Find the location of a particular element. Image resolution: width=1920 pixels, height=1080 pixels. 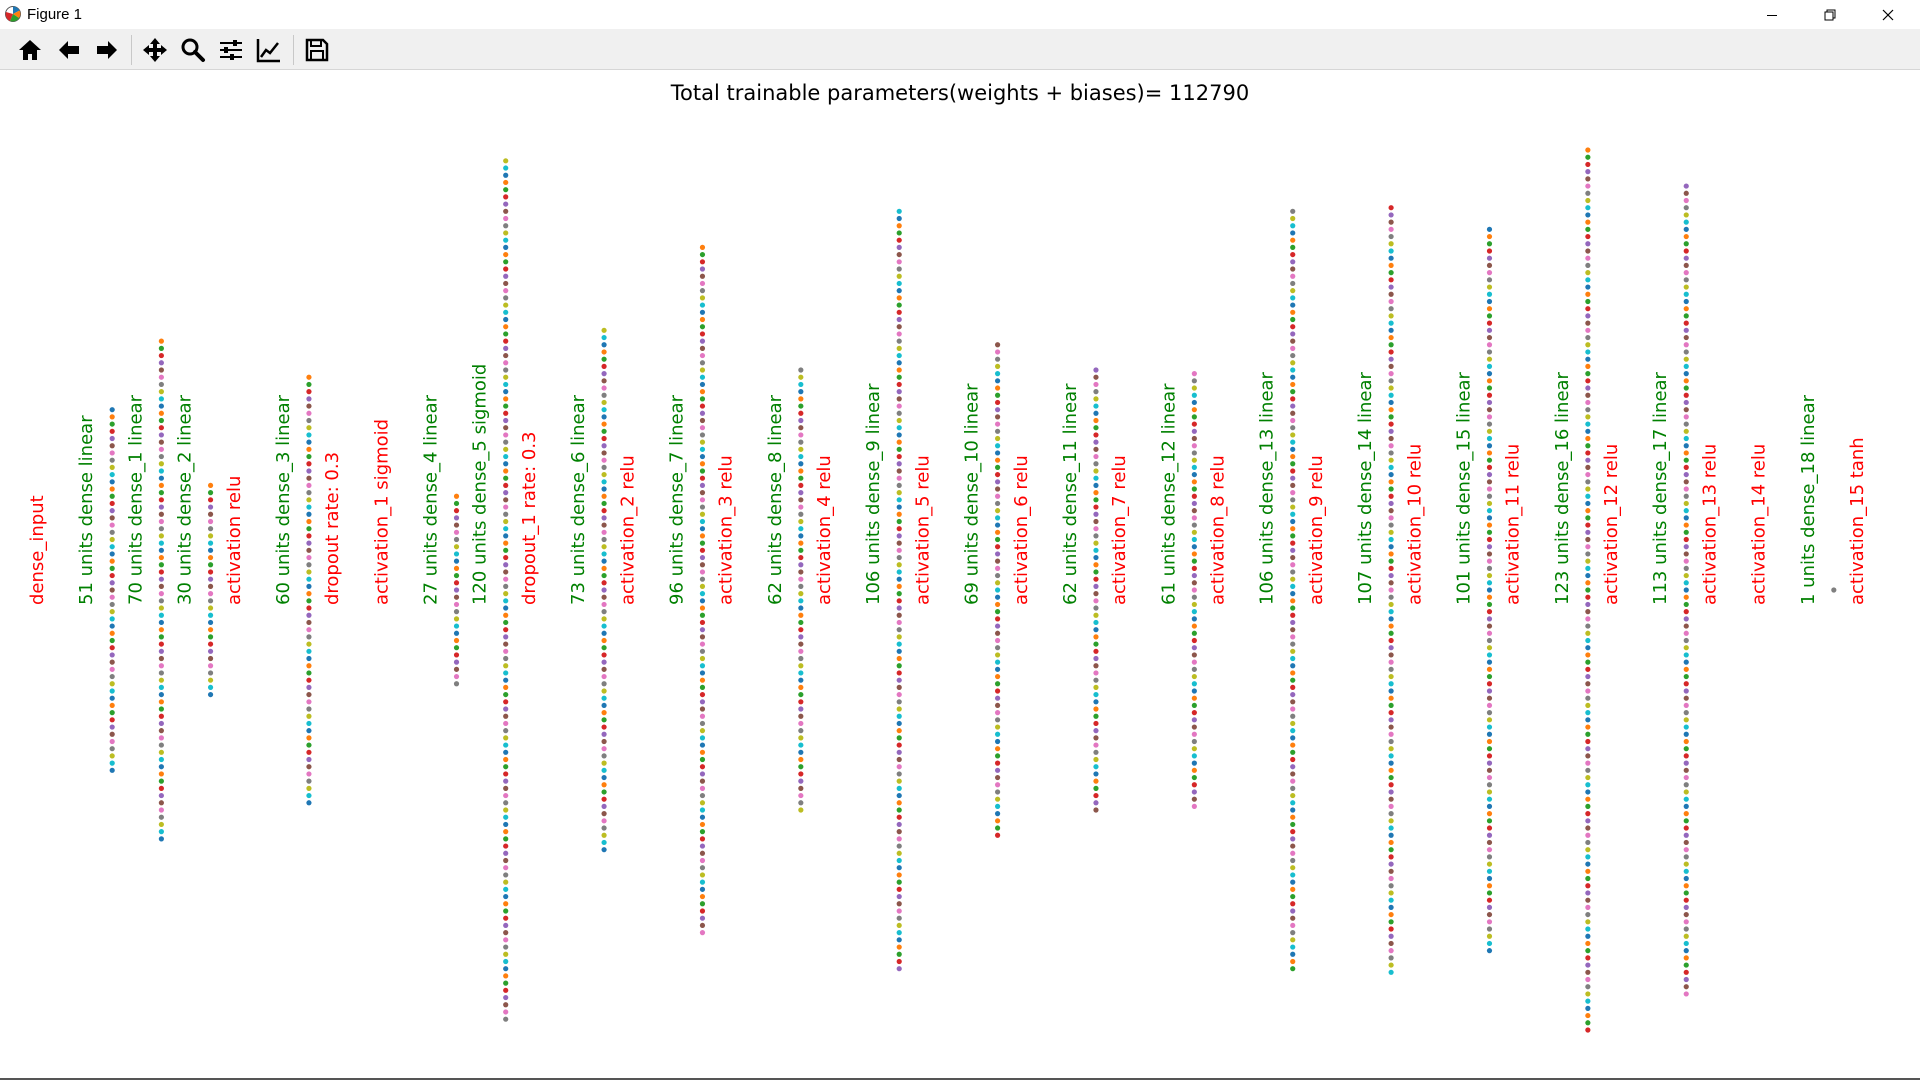

configure-subplots-button is located at coordinates (231, 50).